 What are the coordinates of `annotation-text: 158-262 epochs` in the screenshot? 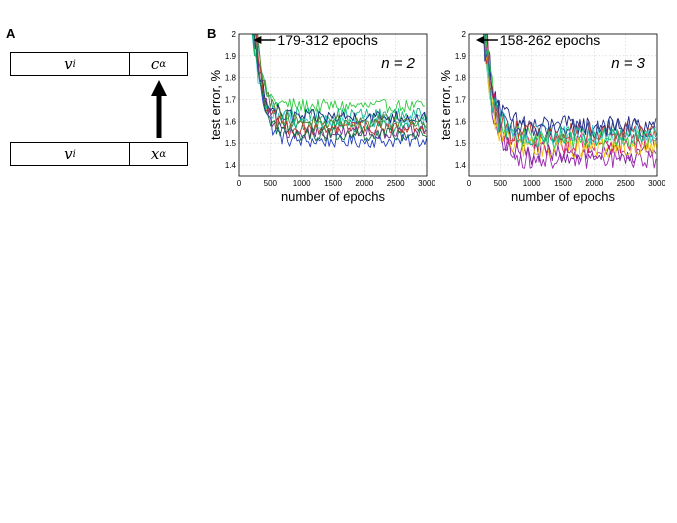 It's located at (550, 40).